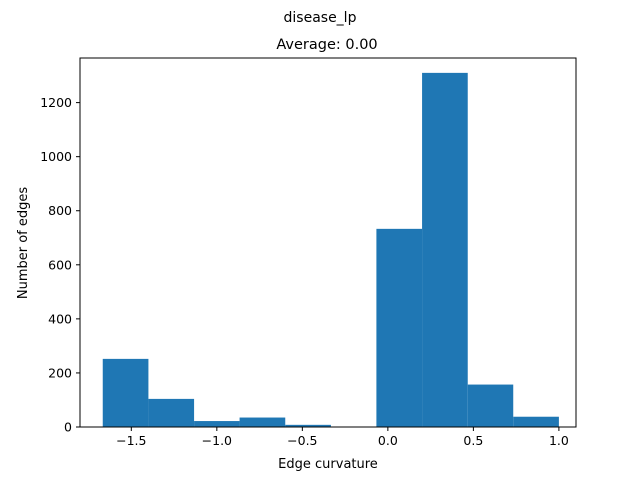  I want to click on x-tick-label: 0.5, so click(473, 440).